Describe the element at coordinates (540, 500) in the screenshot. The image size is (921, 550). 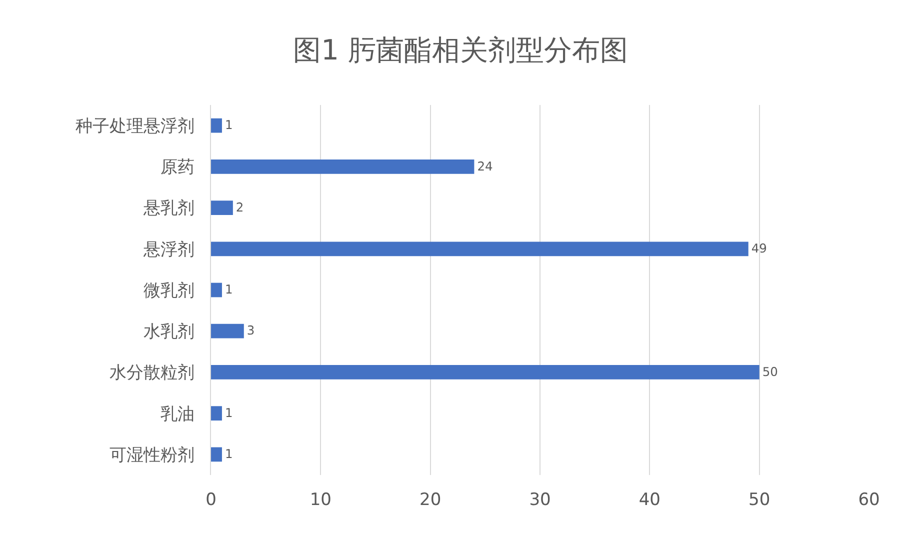
I see `x-tick-label: 30` at that location.